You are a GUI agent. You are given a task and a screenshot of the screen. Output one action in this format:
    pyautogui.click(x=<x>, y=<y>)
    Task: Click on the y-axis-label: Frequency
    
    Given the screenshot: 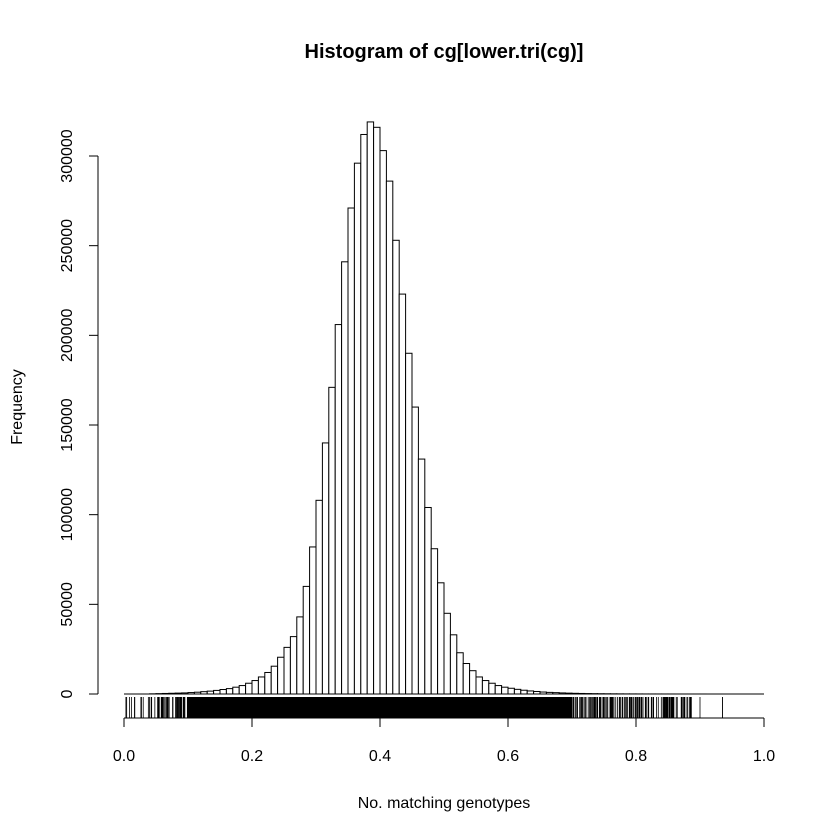 What is the action you would take?
    pyautogui.click(x=17, y=407)
    